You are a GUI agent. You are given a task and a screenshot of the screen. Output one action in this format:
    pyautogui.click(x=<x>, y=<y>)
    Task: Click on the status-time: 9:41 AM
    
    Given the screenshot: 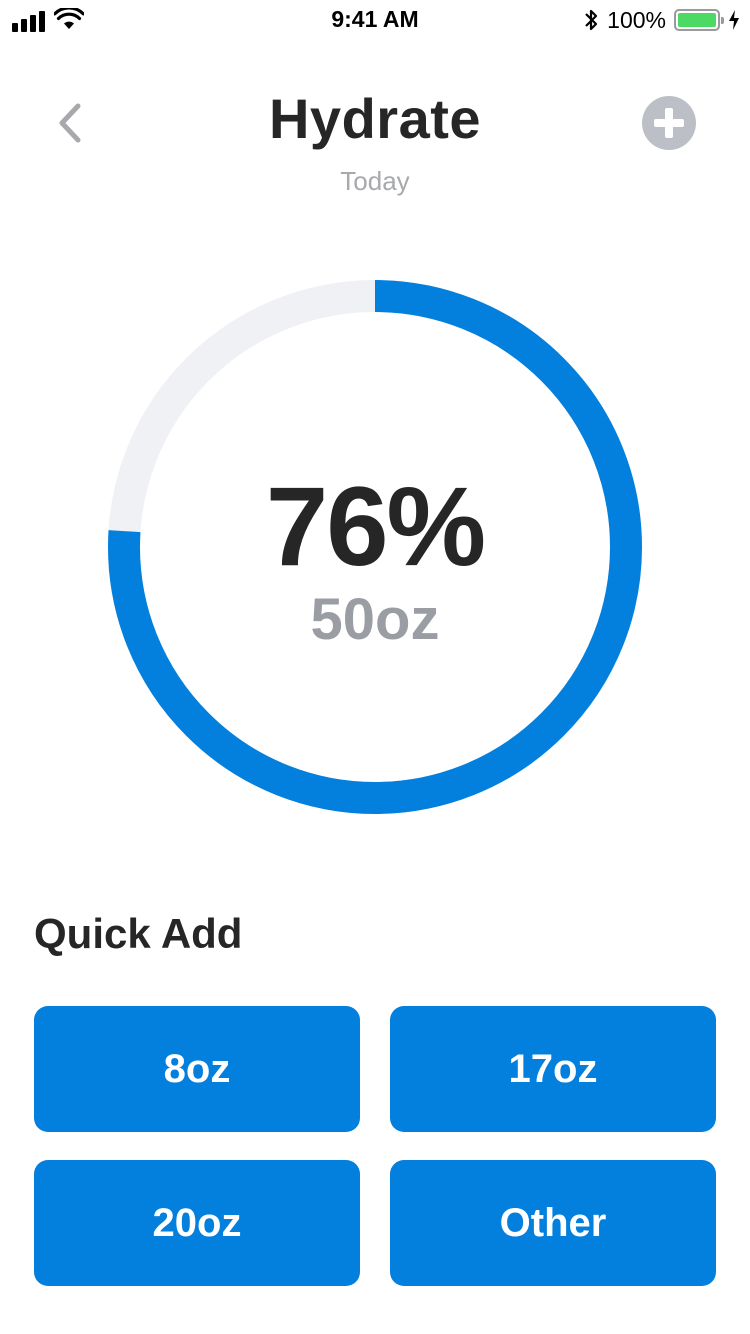 What is the action you would take?
    pyautogui.click(x=375, y=19)
    